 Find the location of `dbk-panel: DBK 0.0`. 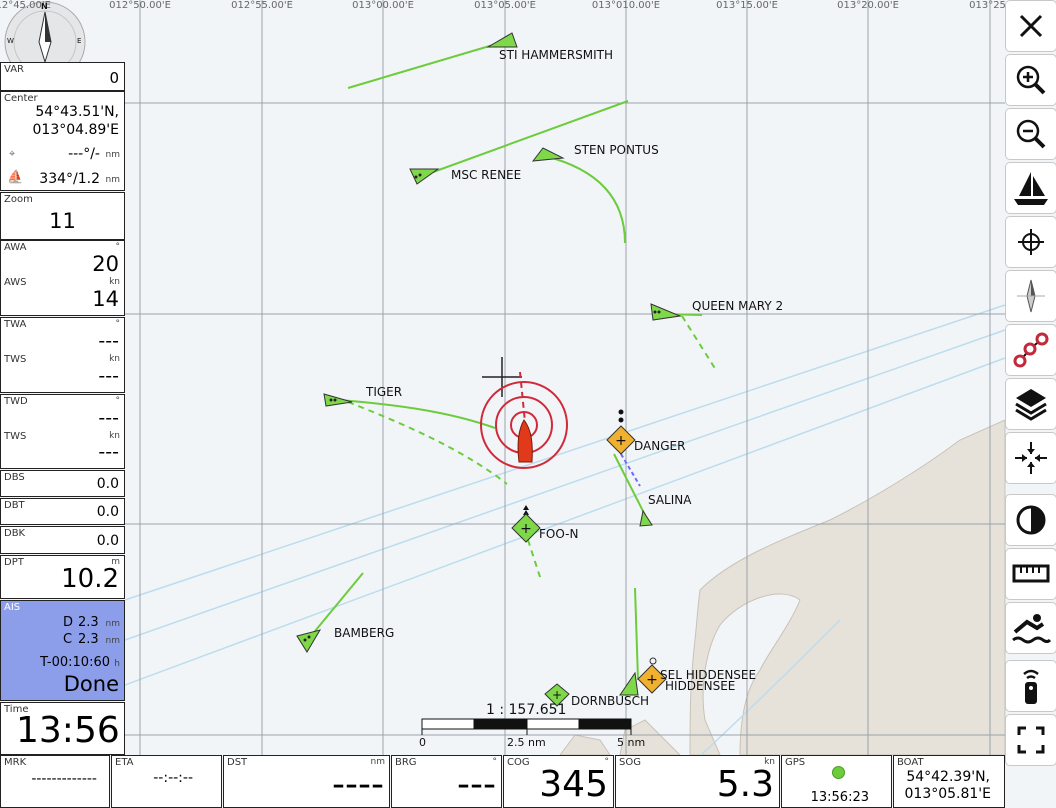

dbk-panel: DBK 0.0 is located at coordinates (62, 540).